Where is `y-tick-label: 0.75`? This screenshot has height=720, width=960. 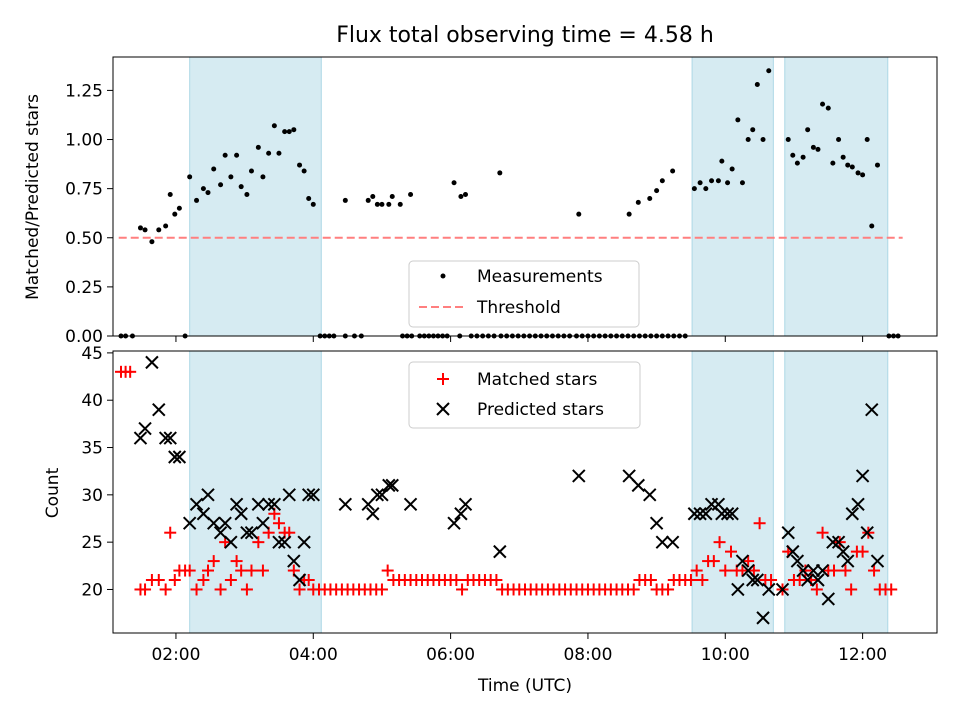
y-tick-label: 0.75 is located at coordinates (84, 190).